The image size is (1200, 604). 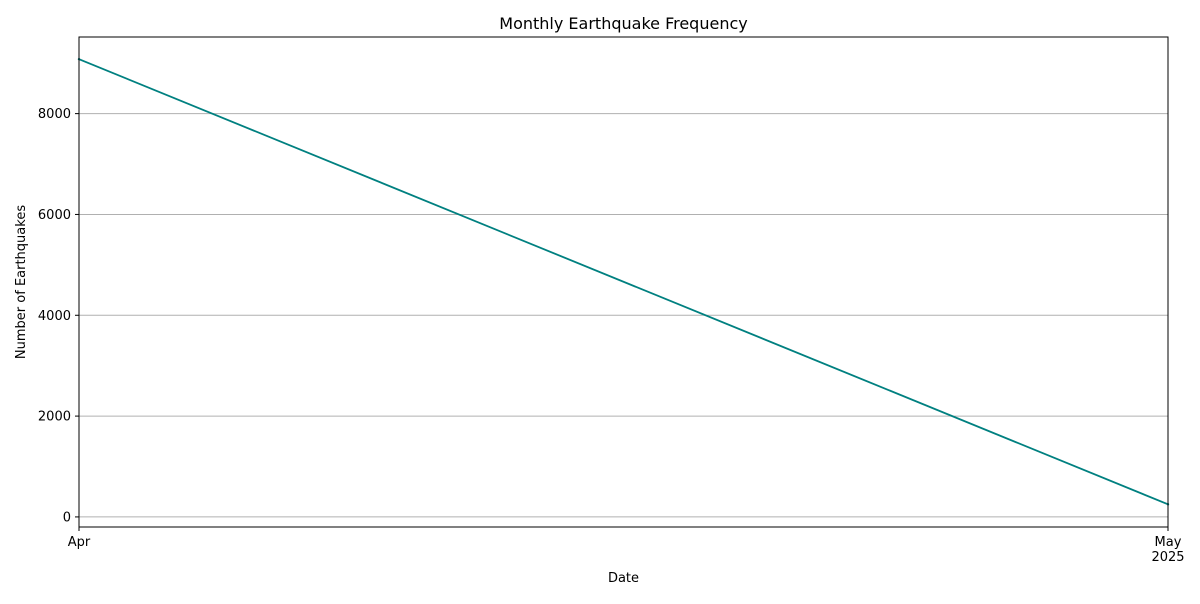 What do you see at coordinates (623, 23) in the screenshot?
I see `chart-title: Monthly Earthquake Frequency` at bounding box center [623, 23].